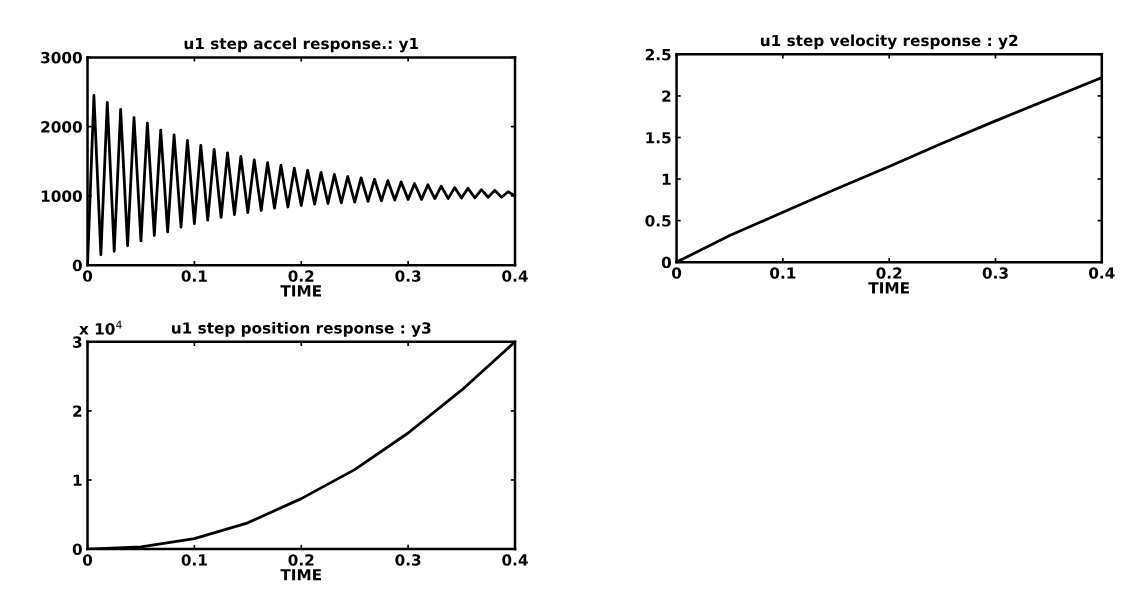  Describe the element at coordinates (61, 196) in the screenshot. I see `y-tick-label: 1000` at that location.